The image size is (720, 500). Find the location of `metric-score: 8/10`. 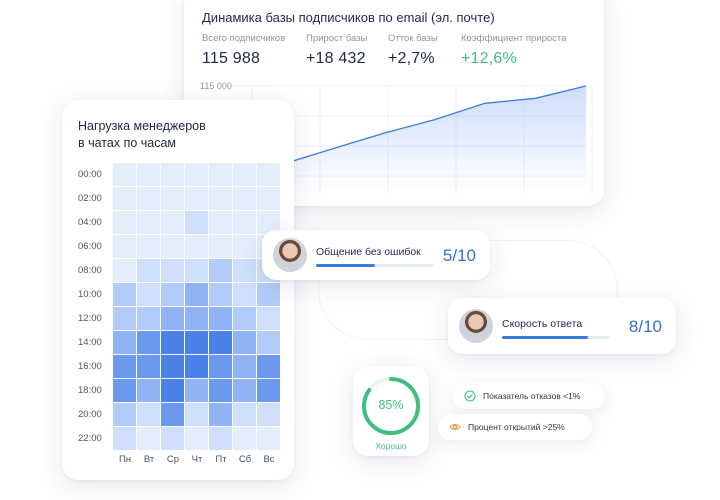

metric-score: 8/10 is located at coordinates (645, 326).